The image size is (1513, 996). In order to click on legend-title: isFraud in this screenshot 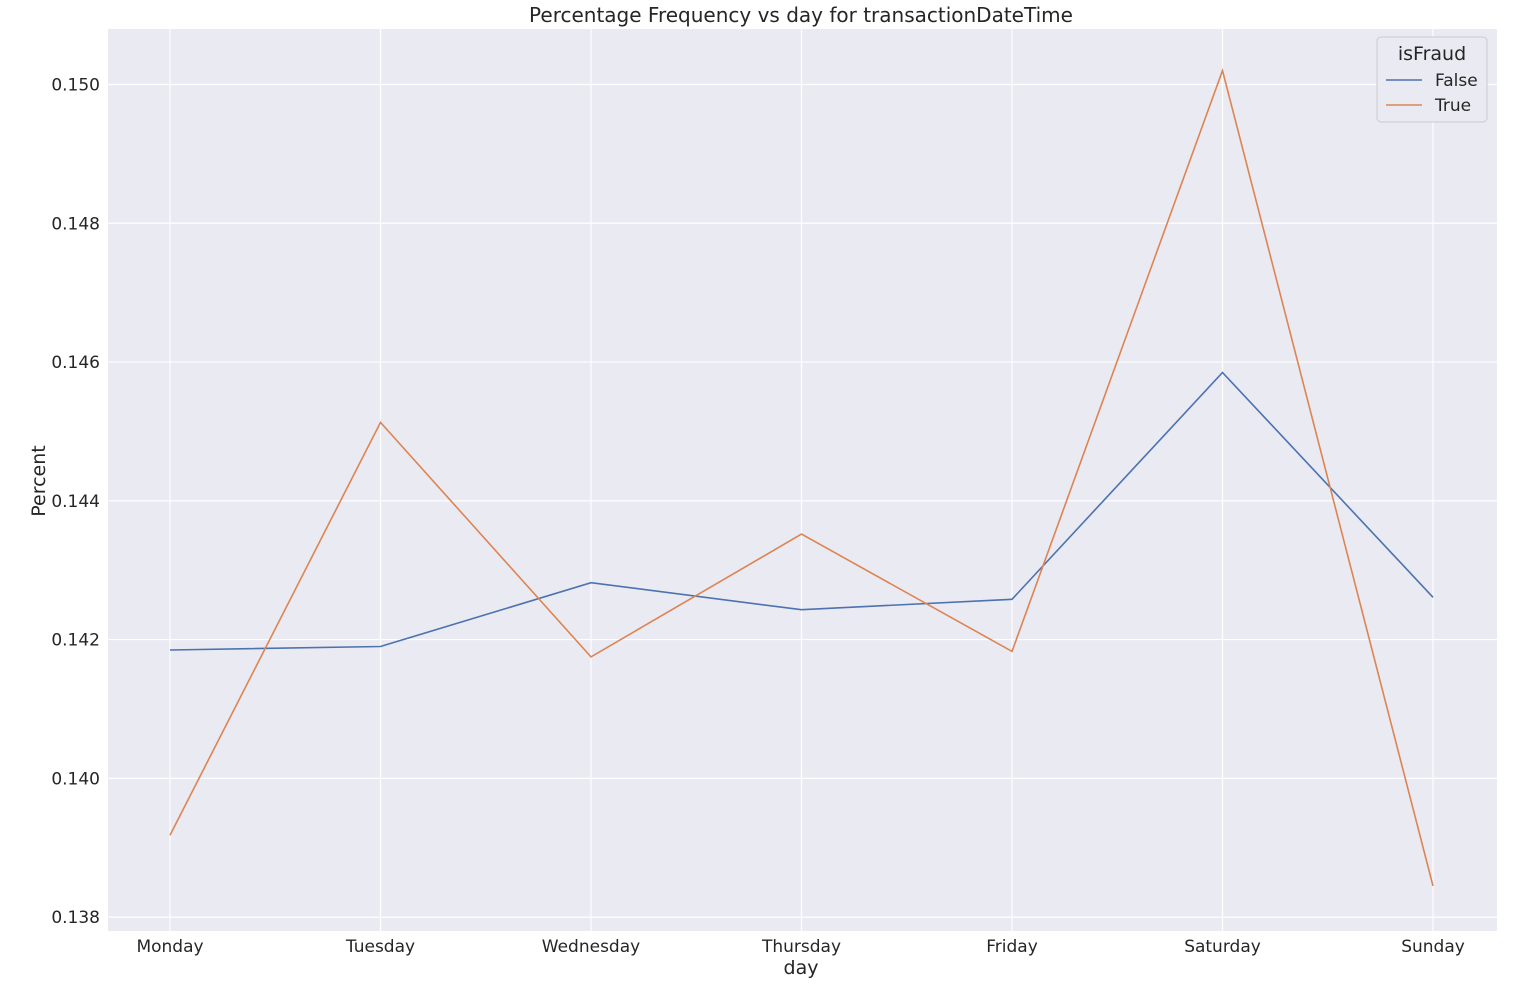, I will do `click(1432, 54)`.